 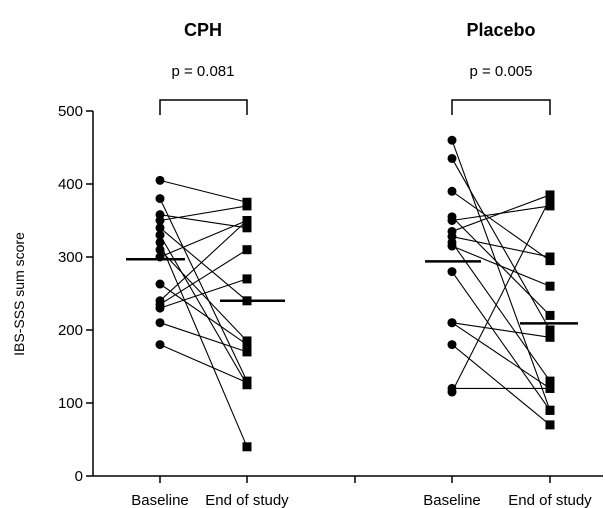 I want to click on p-value-label: p = 0.081, so click(x=203, y=71).